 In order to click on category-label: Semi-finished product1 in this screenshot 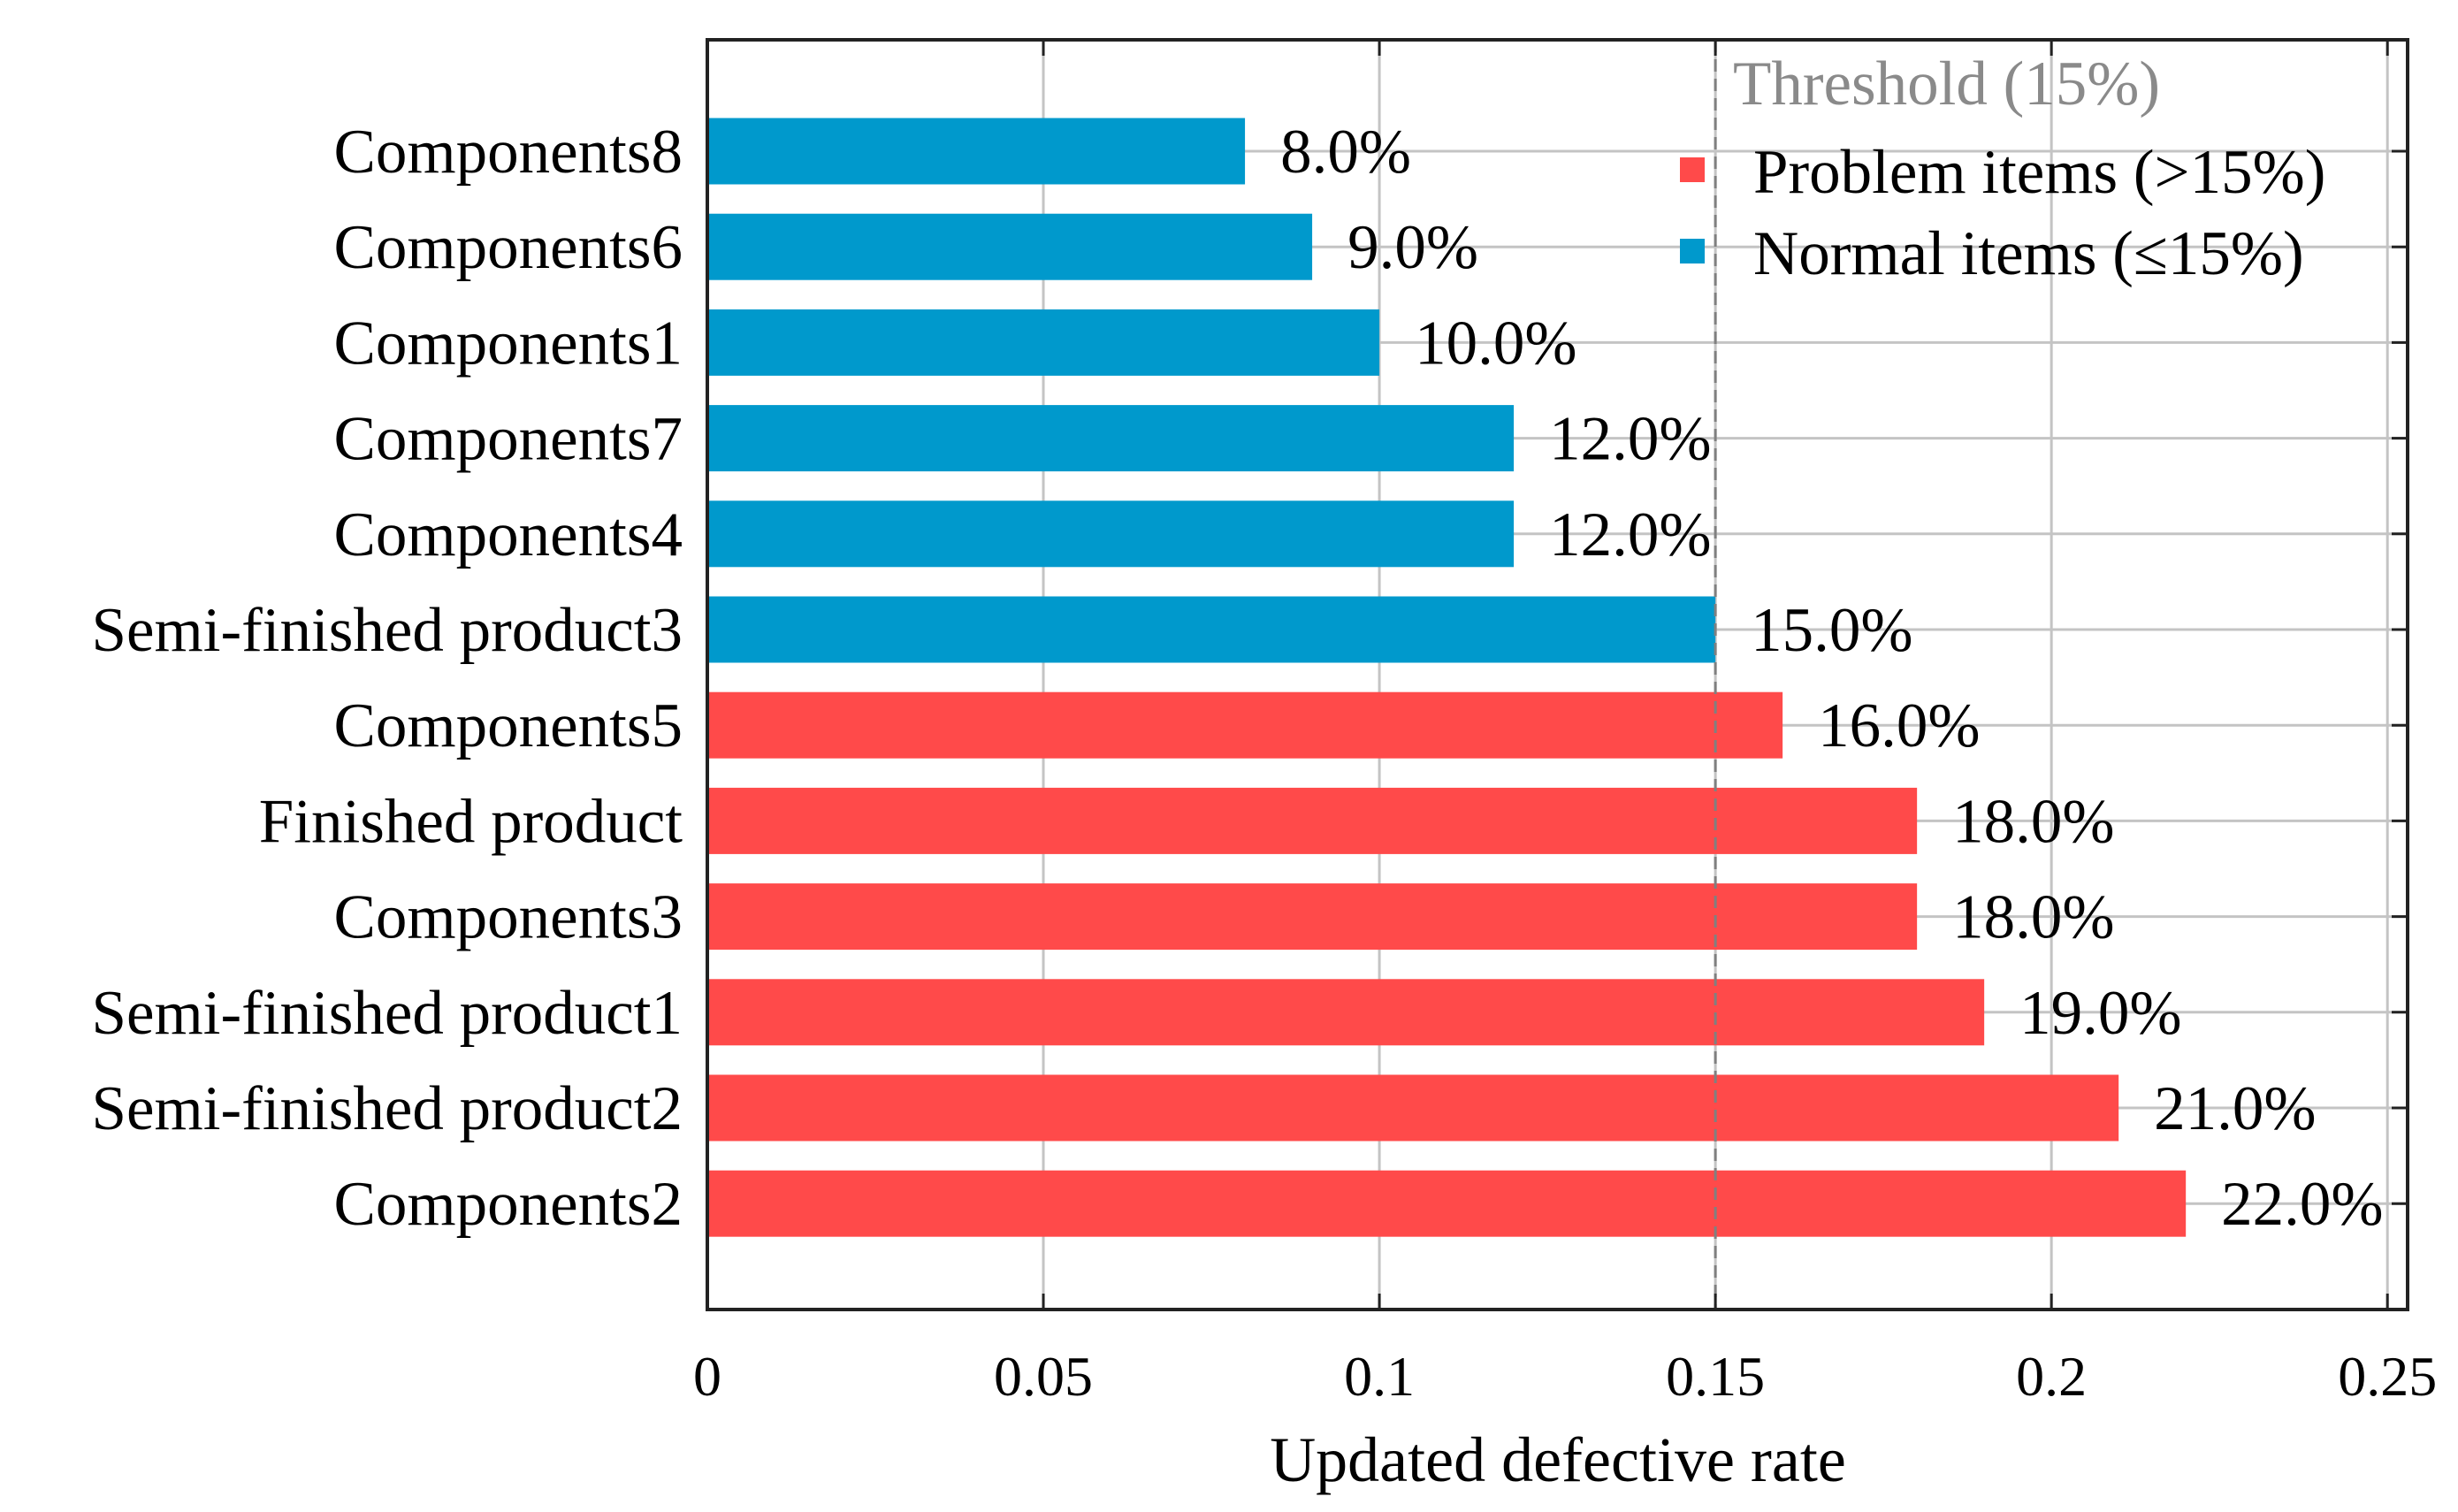, I will do `click(387, 1013)`.